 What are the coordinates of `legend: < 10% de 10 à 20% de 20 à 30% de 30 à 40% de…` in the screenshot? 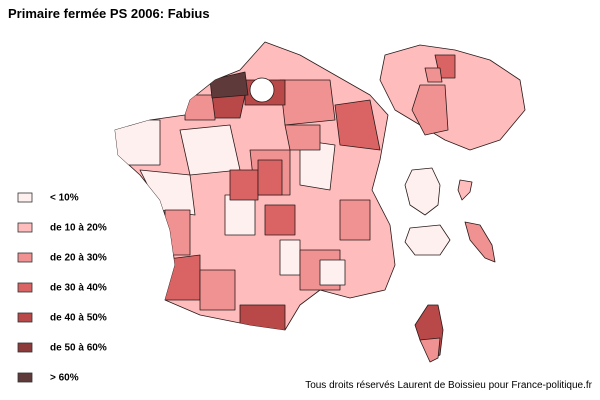 It's located at (62, 288).